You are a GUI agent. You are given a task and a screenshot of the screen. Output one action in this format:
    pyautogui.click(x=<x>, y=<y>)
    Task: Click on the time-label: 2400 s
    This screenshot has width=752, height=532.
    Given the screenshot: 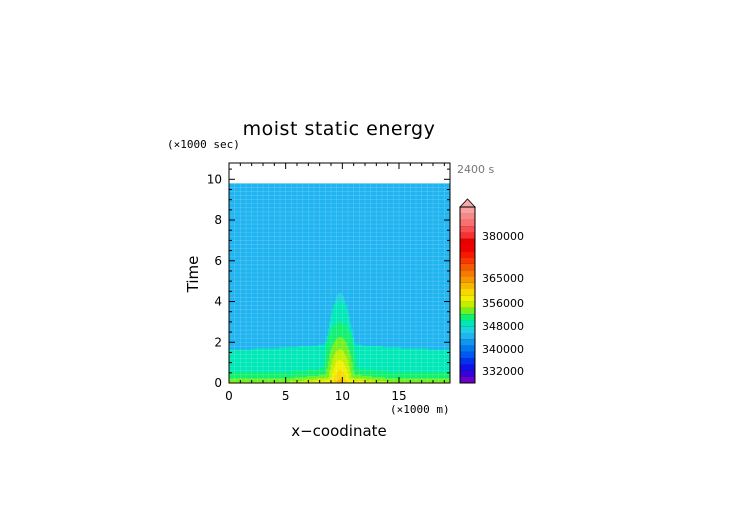 What is the action you would take?
    pyautogui.click(x=475, y=169)
    